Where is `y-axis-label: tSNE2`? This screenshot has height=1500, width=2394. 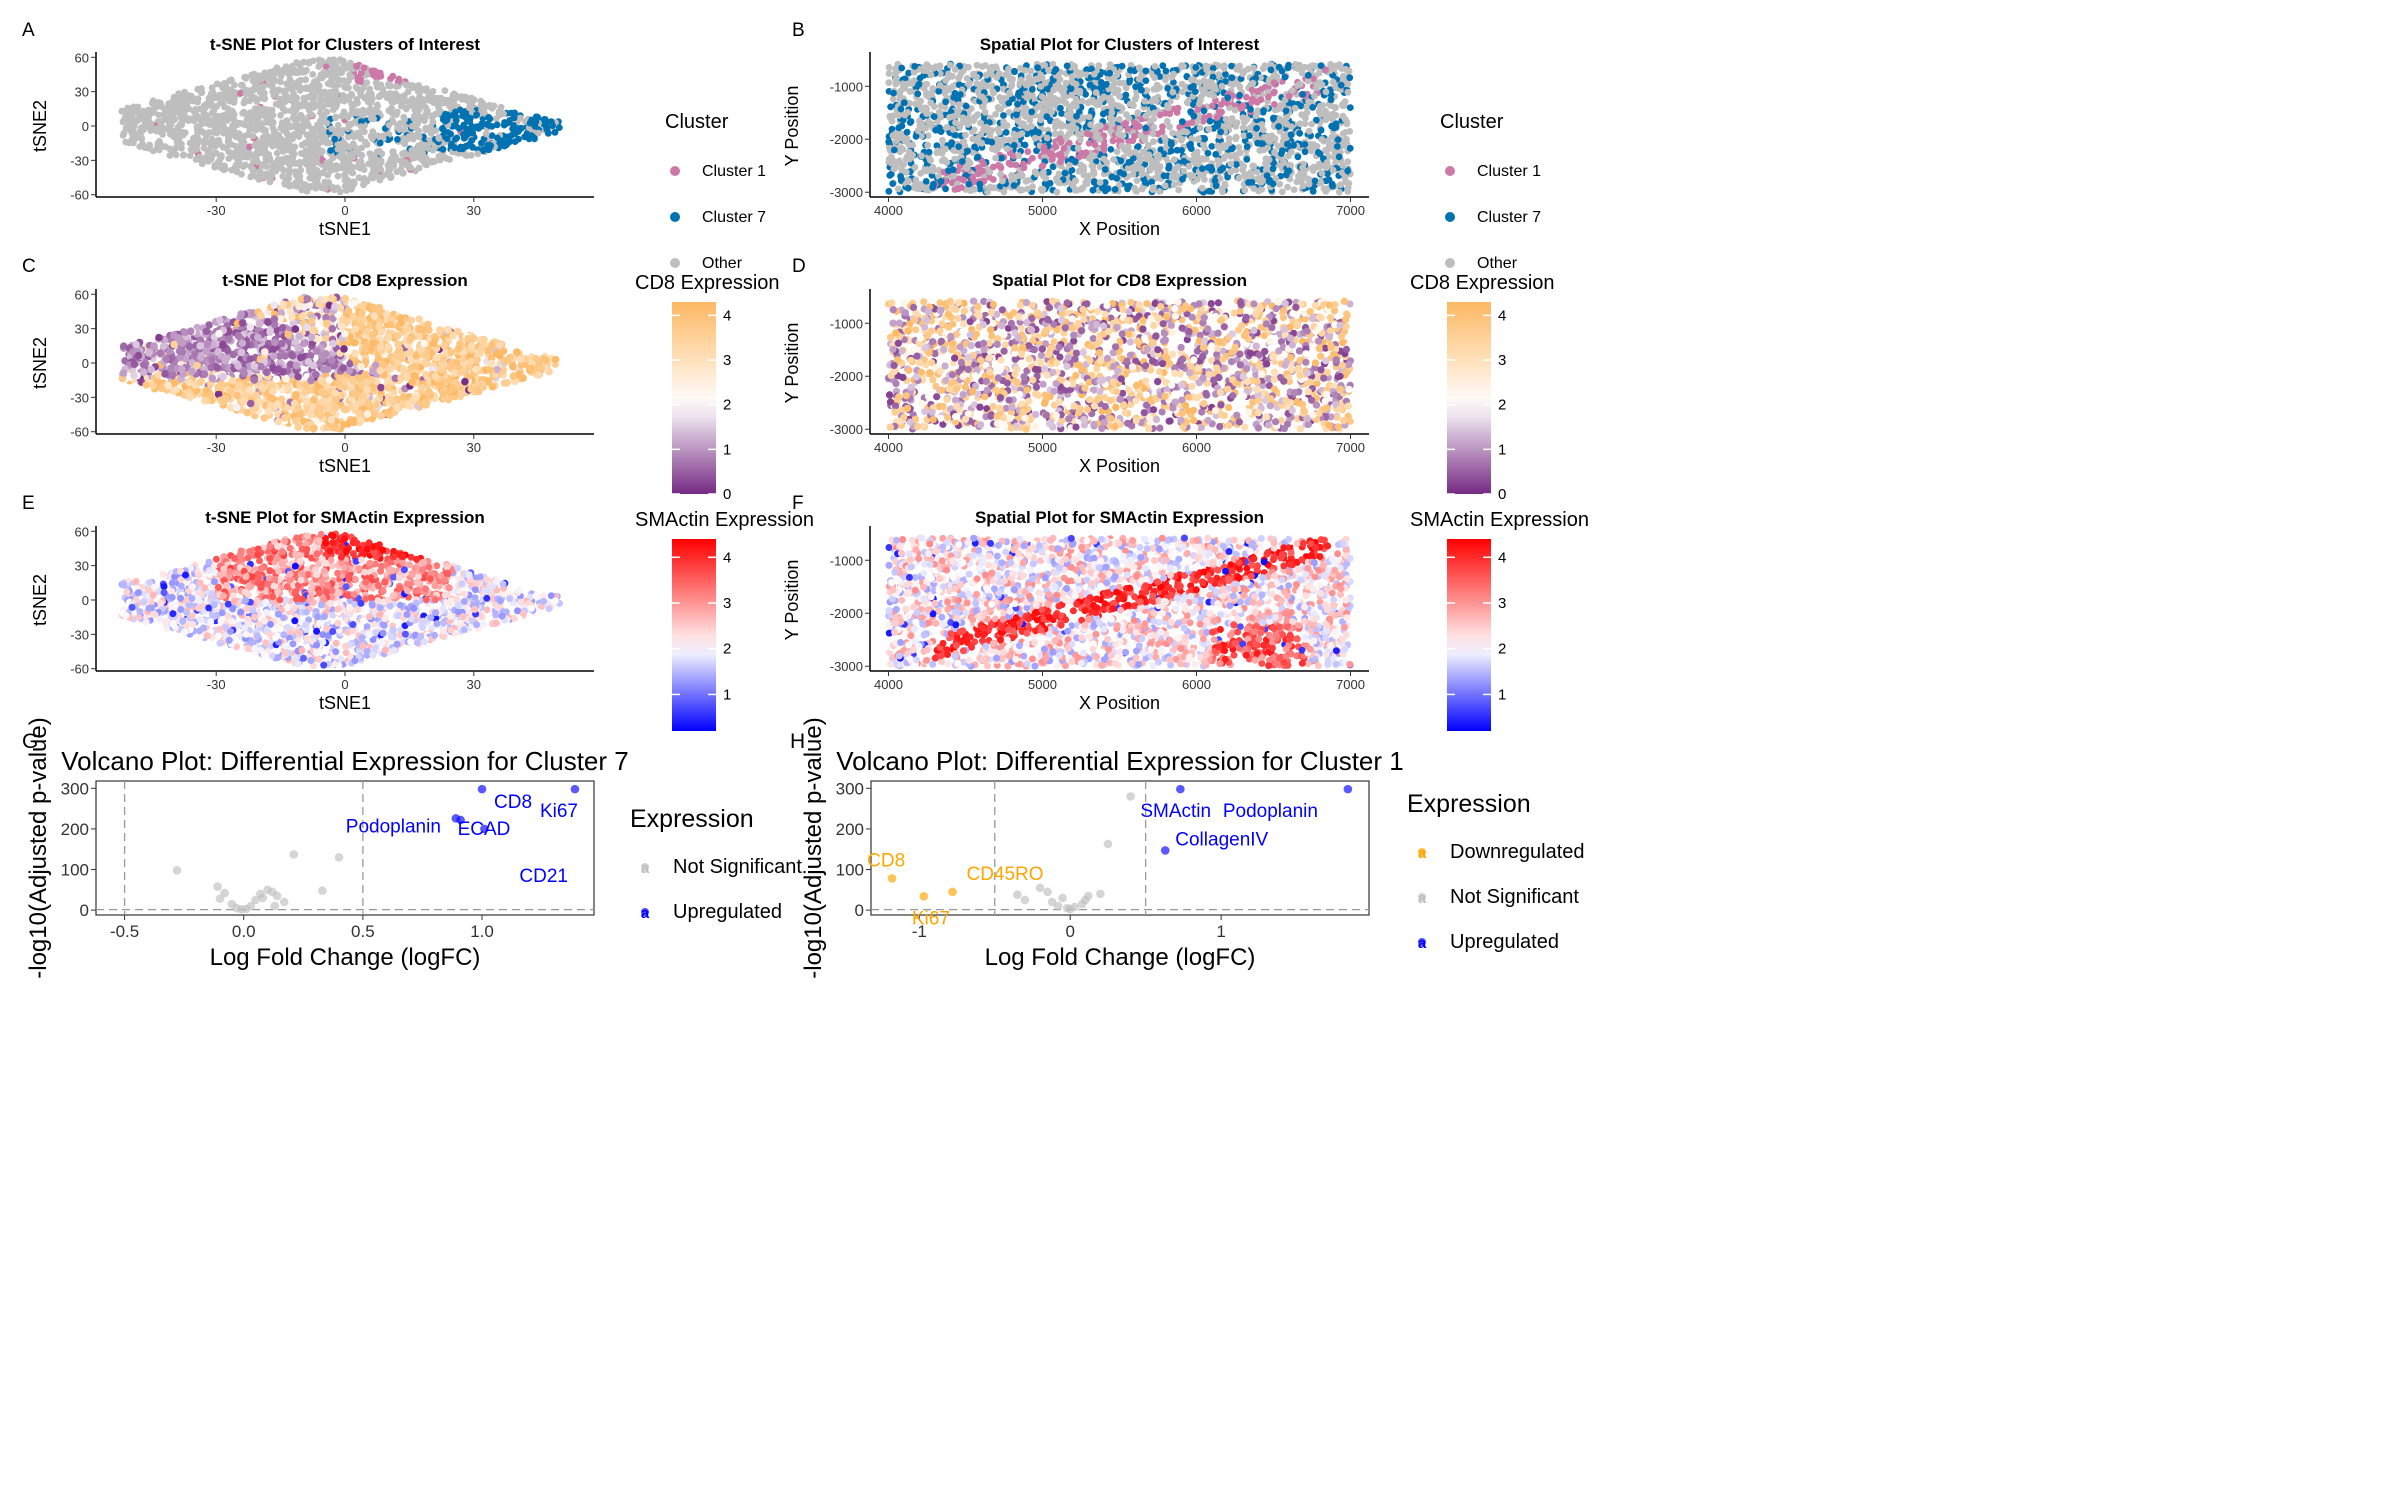 y-axis-label: tSNE2 is located at coordinates (40, 363).